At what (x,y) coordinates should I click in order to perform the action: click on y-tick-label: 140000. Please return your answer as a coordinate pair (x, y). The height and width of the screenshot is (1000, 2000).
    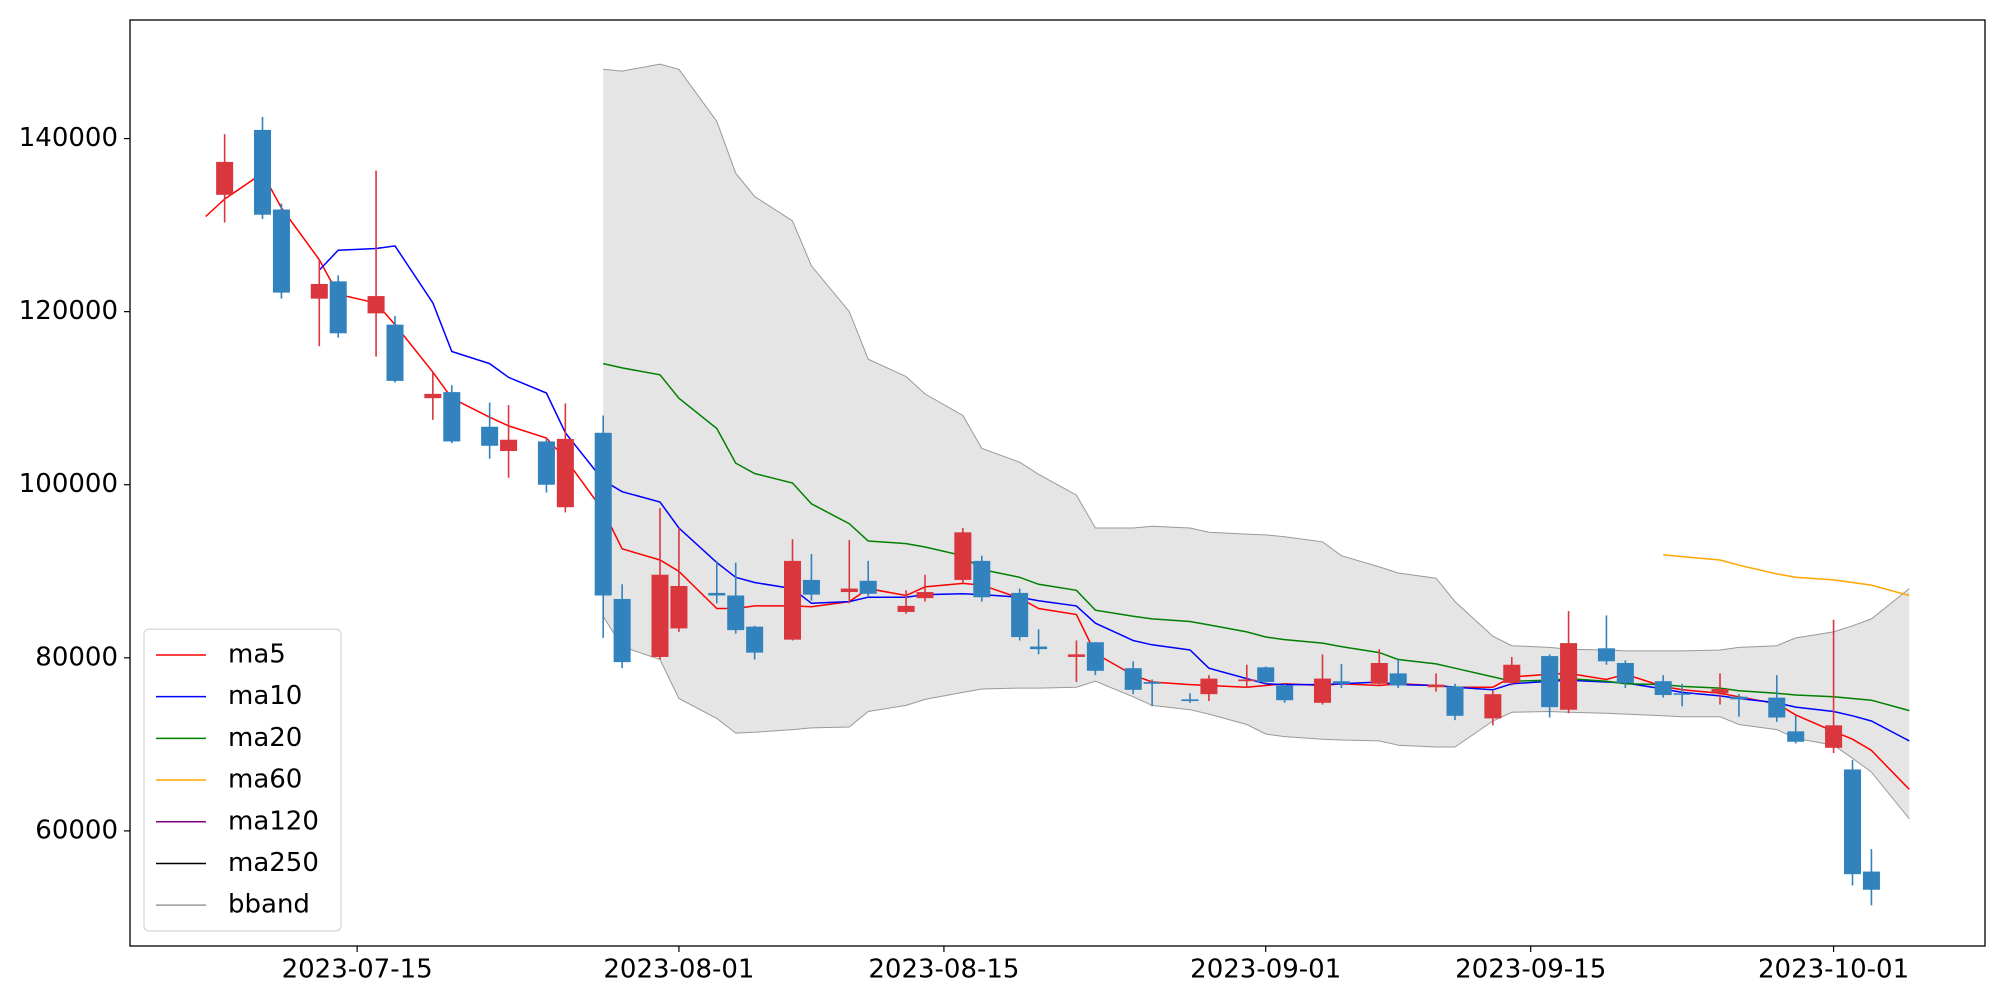
    Looking at the image, I should click on (68, 138).